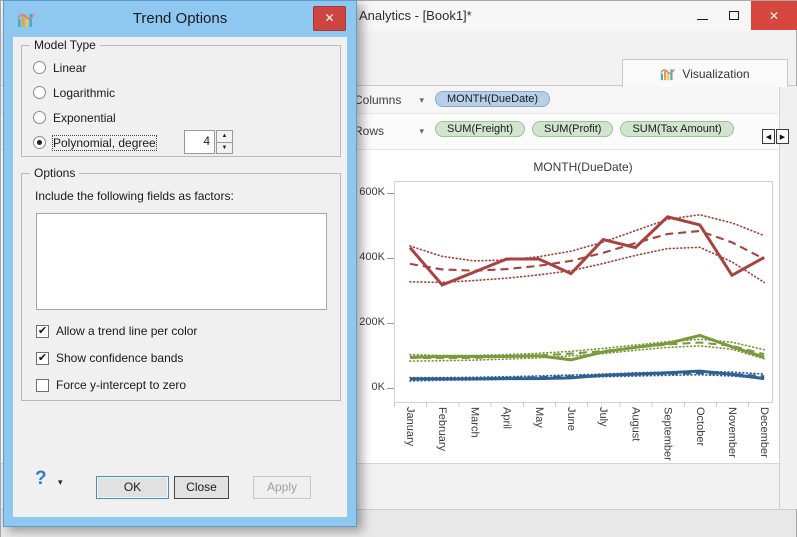  Describe the element at coordinates (668, 75) in the screenshot. I see `visualization-chart-icon` at that location.